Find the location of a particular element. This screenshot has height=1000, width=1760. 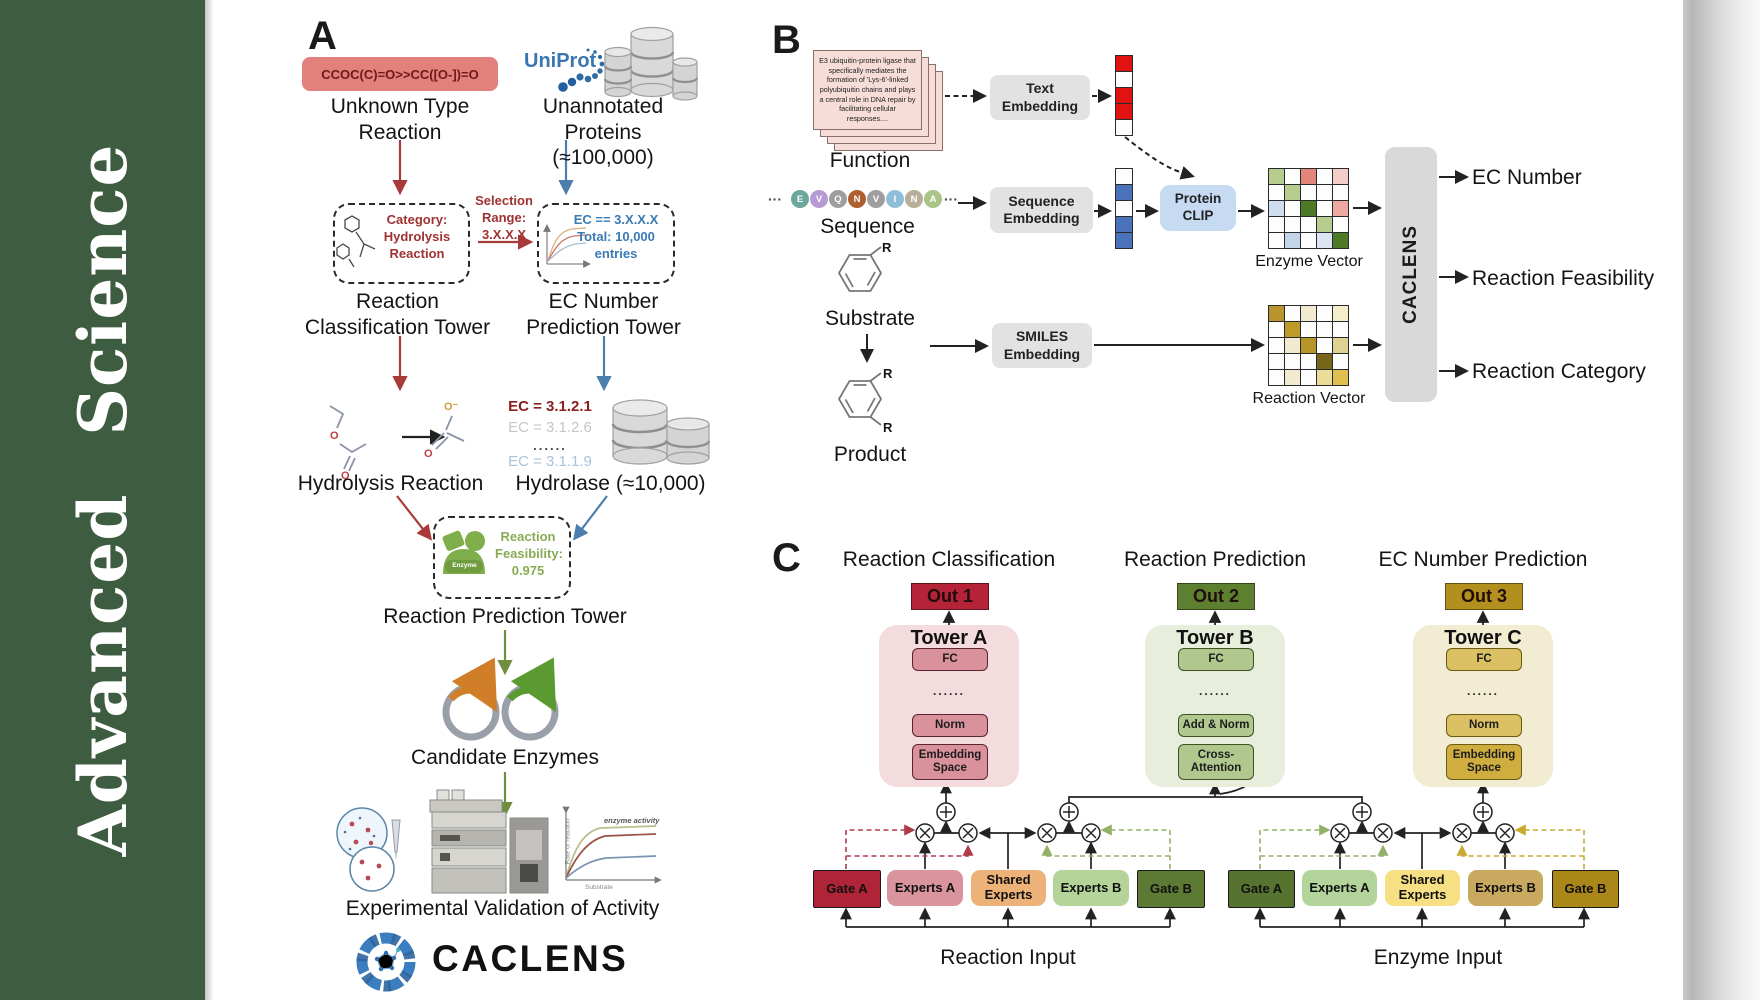

panelC-operators is located at coordinates (1215, 822).